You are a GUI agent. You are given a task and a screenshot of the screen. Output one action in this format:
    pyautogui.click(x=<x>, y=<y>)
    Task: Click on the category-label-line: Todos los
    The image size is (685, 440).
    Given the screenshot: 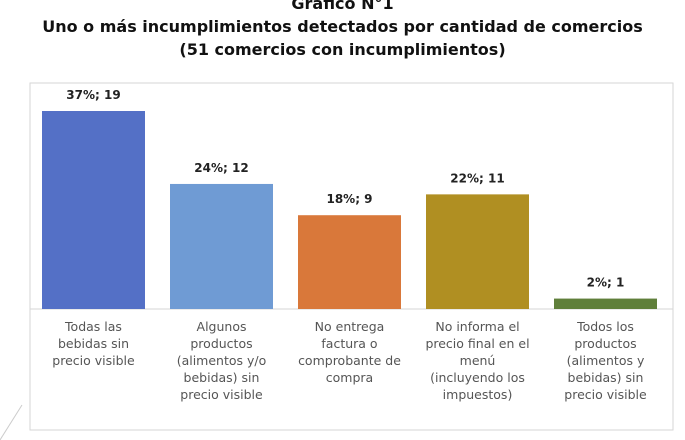 What is the action you would take?
    pyautogui.click(x=605, y=326)
    